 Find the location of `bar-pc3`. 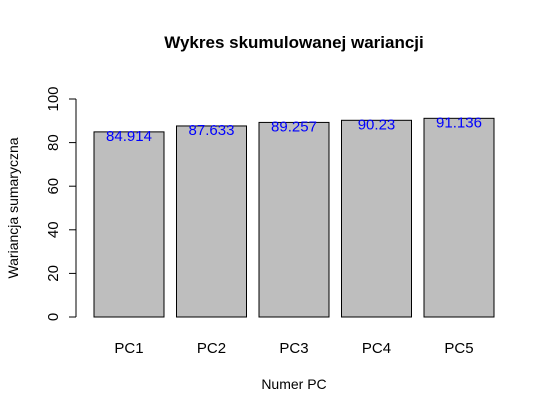

bar-pc3 is located at coordinates (294, 219).